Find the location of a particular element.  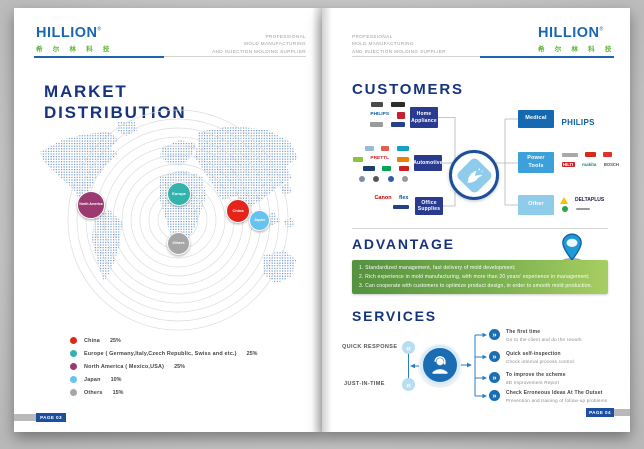

category-label: Other is located at coordinates (536, 204).